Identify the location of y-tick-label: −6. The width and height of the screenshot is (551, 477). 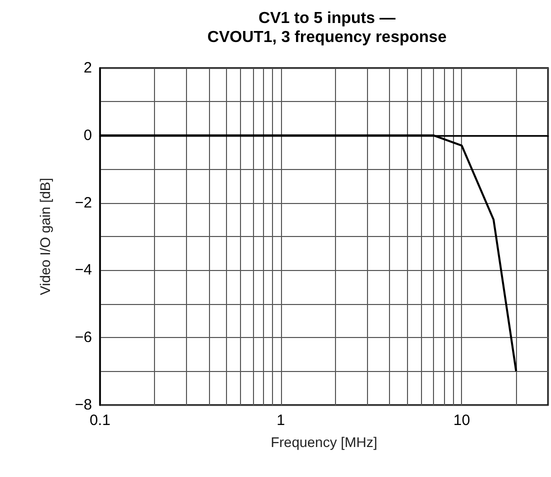
(83, 337).